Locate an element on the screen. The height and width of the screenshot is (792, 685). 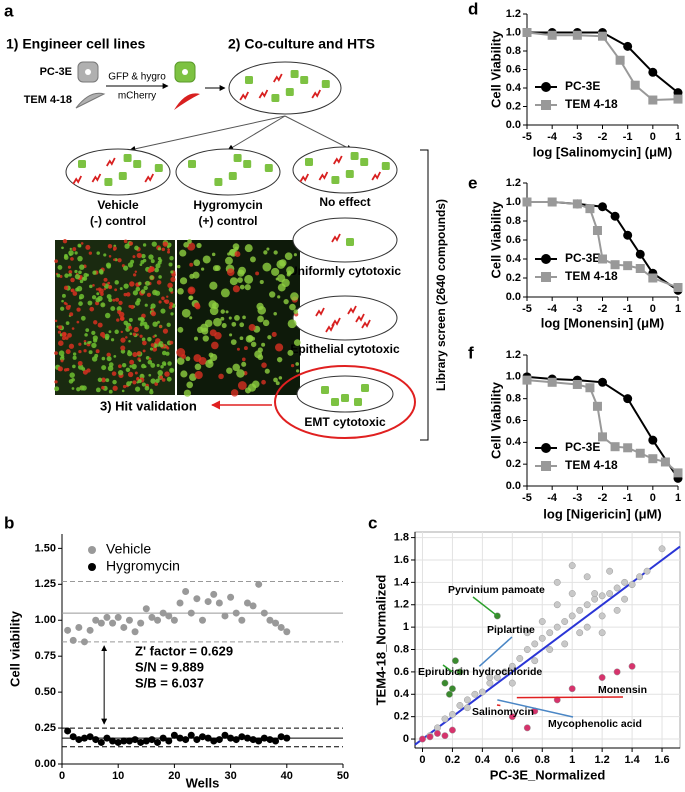
x-tick-label: 1 is located at coordinates (572, 760).